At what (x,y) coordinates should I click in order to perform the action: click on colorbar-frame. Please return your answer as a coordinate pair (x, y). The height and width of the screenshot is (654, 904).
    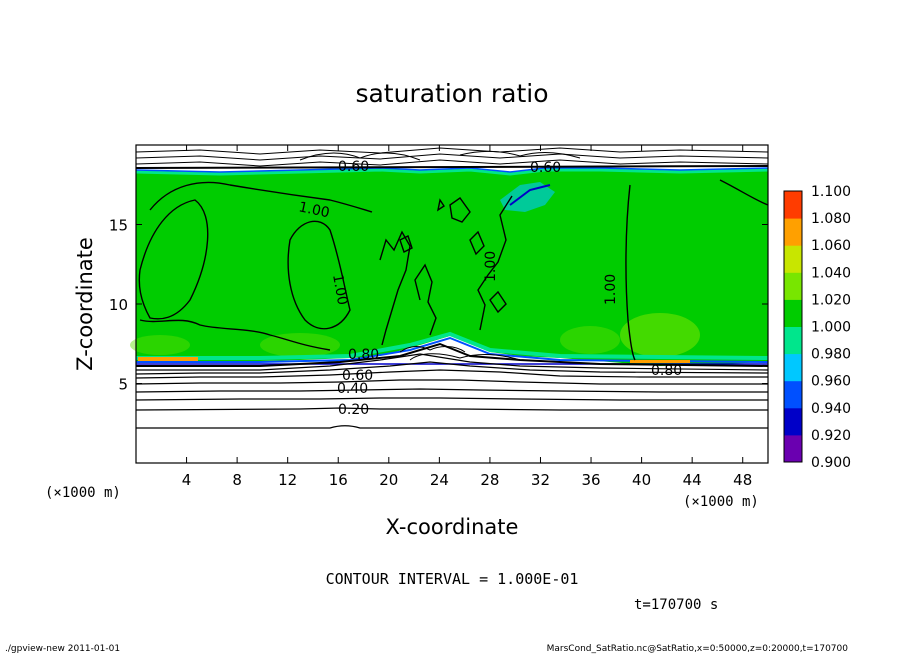
    Looking at the image, I should click on (793, 326).